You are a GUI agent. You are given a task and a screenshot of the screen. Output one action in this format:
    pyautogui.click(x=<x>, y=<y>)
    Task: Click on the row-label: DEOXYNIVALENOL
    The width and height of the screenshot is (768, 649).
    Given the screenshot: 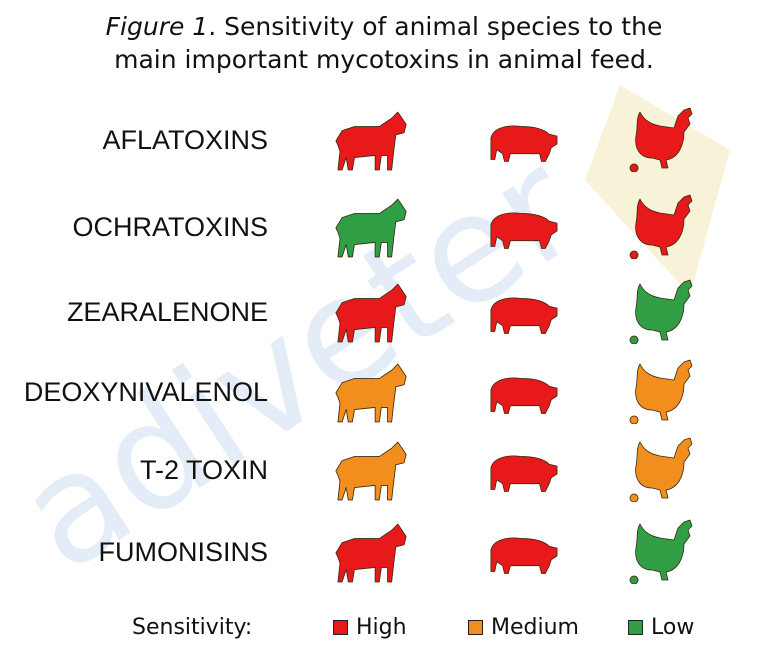 What is the action you would take?
    pyautogui.click(x=145, y=392)
    